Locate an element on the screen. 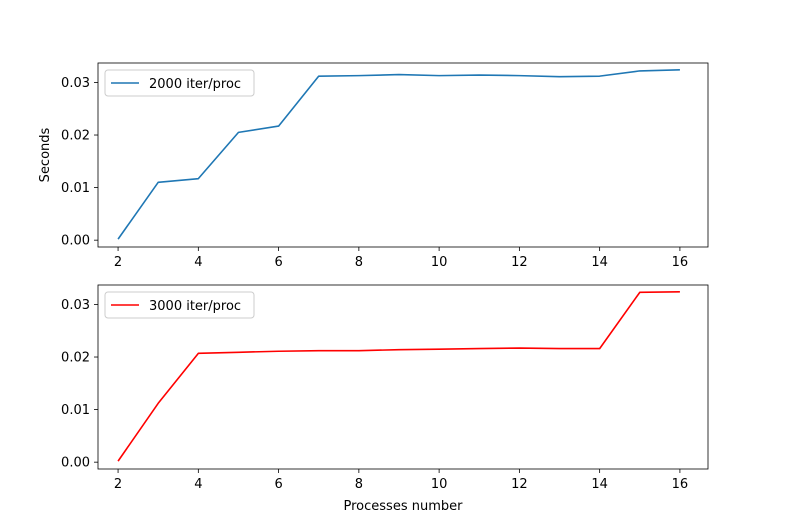 The width and height of the screenshot is (787, 528). y-tick-label-top-2: 0.02 is located at coordinates (75, 136).